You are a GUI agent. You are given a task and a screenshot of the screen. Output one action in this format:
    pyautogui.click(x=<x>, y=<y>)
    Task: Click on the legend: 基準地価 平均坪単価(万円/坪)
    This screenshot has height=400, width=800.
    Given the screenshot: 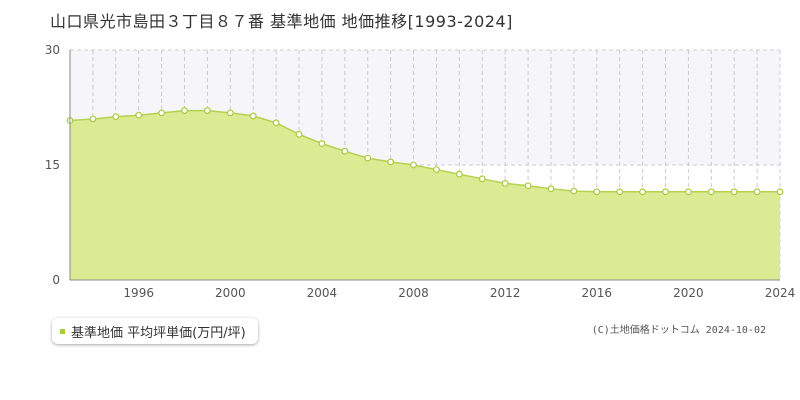 What is the action you would take?
    pyautogui.click(x=155, y=331)
    